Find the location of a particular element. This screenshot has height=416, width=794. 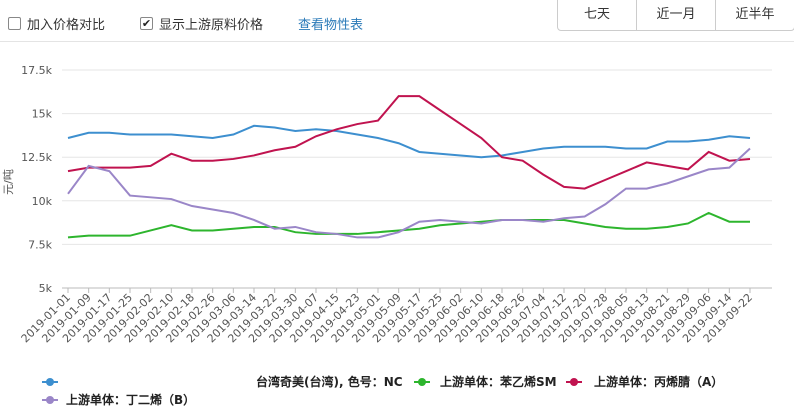

legend-label: 台湾奇美(台湾), 色号：NC is located at coordinates (329, 381).